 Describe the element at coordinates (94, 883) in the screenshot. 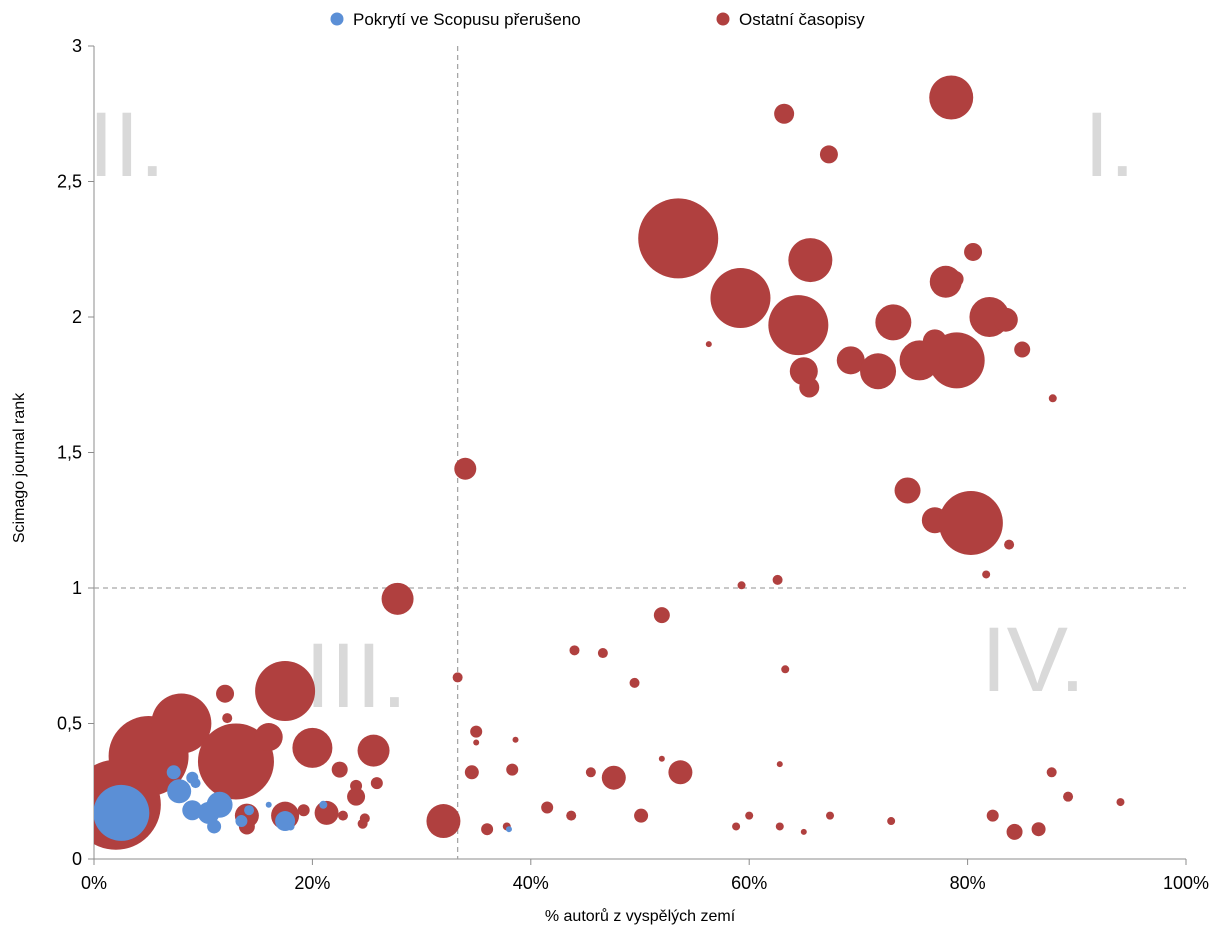

I see `x-tick-label: 0%` at that location.